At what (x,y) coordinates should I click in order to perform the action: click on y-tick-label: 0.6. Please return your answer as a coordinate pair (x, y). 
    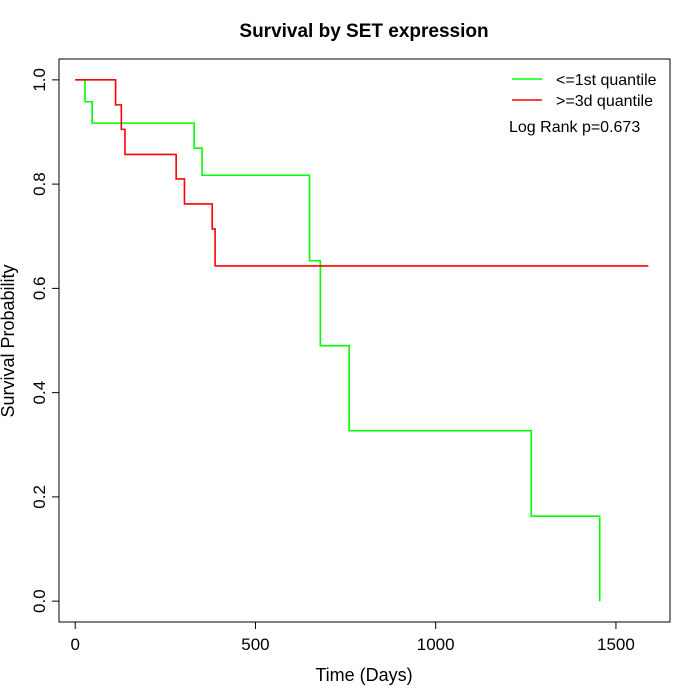
    Looking at the image, I should click on (39, 289).